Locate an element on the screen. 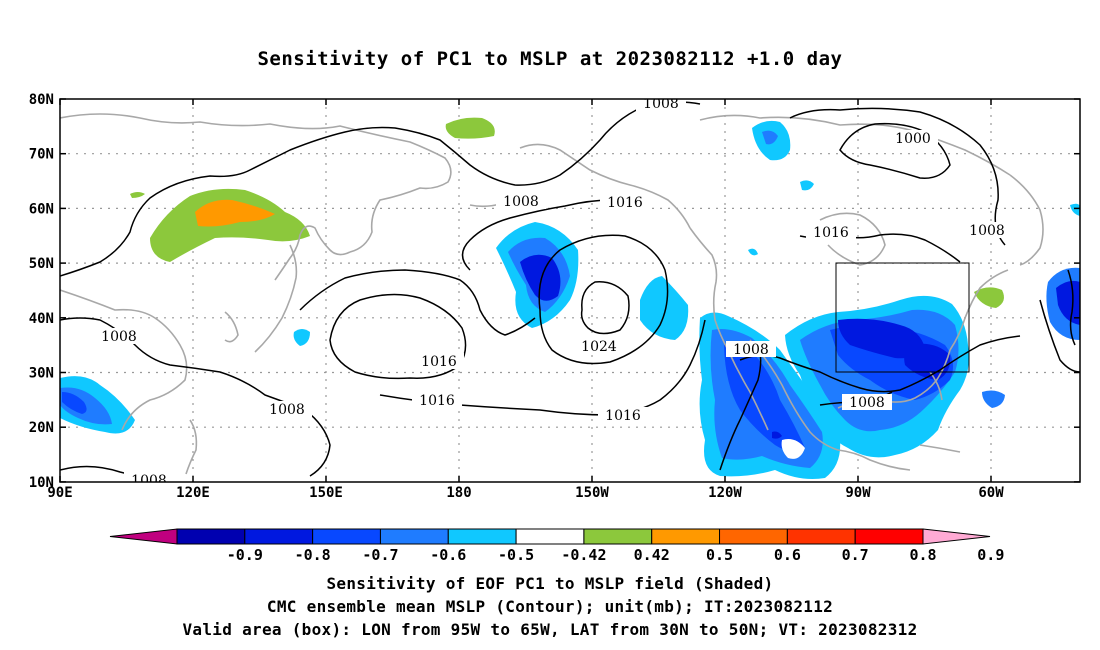 This screenshot has height=650, width=1100. colorbar-min-triangle is located at coordinates (143, 536).